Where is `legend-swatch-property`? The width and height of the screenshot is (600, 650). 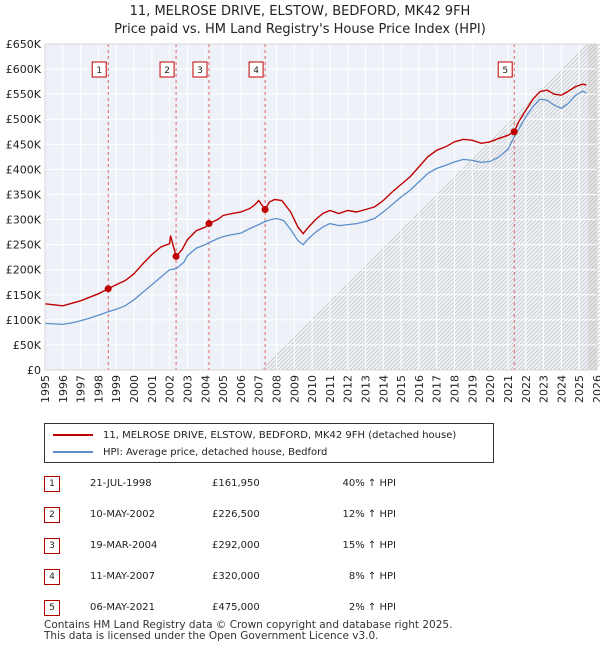 legend-swatch-property is located at coordinates (73, 435).